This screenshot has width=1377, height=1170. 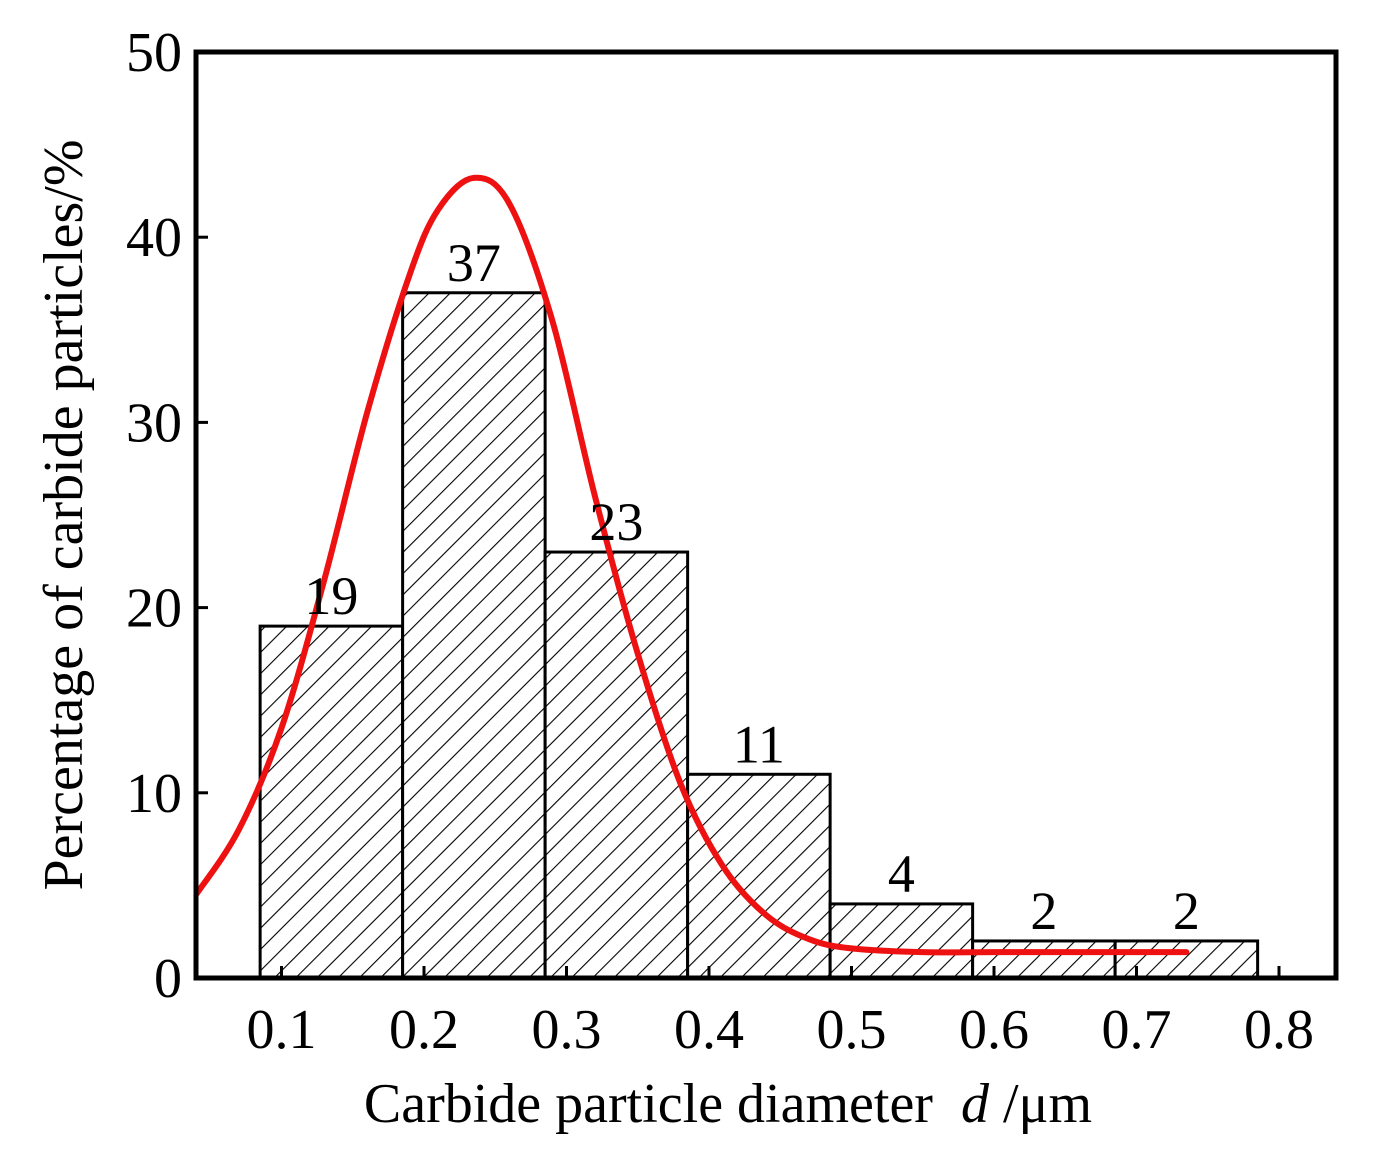 What do you see at coordinates (975, 1104) in the screenshot?
I see `x-axis-title-variable: d` at bounding box center [975, 1104].